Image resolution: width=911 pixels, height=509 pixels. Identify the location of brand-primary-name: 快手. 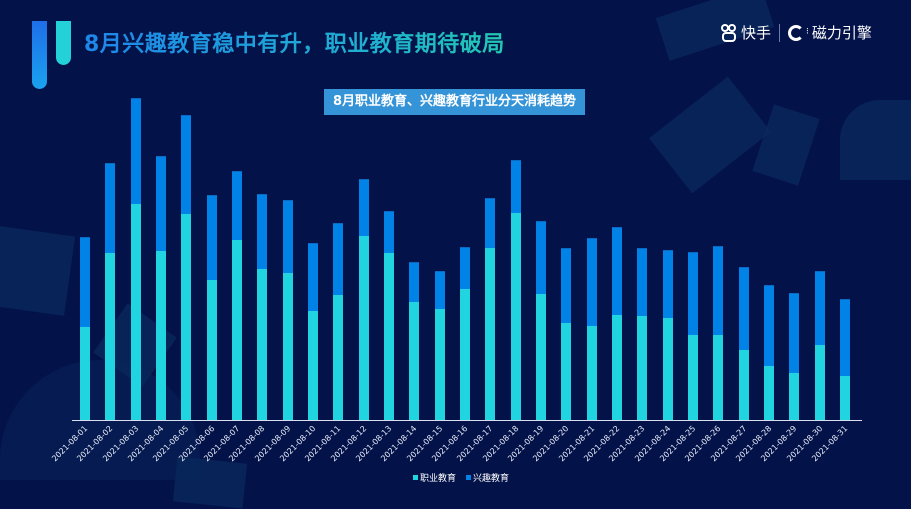
(756, 33).